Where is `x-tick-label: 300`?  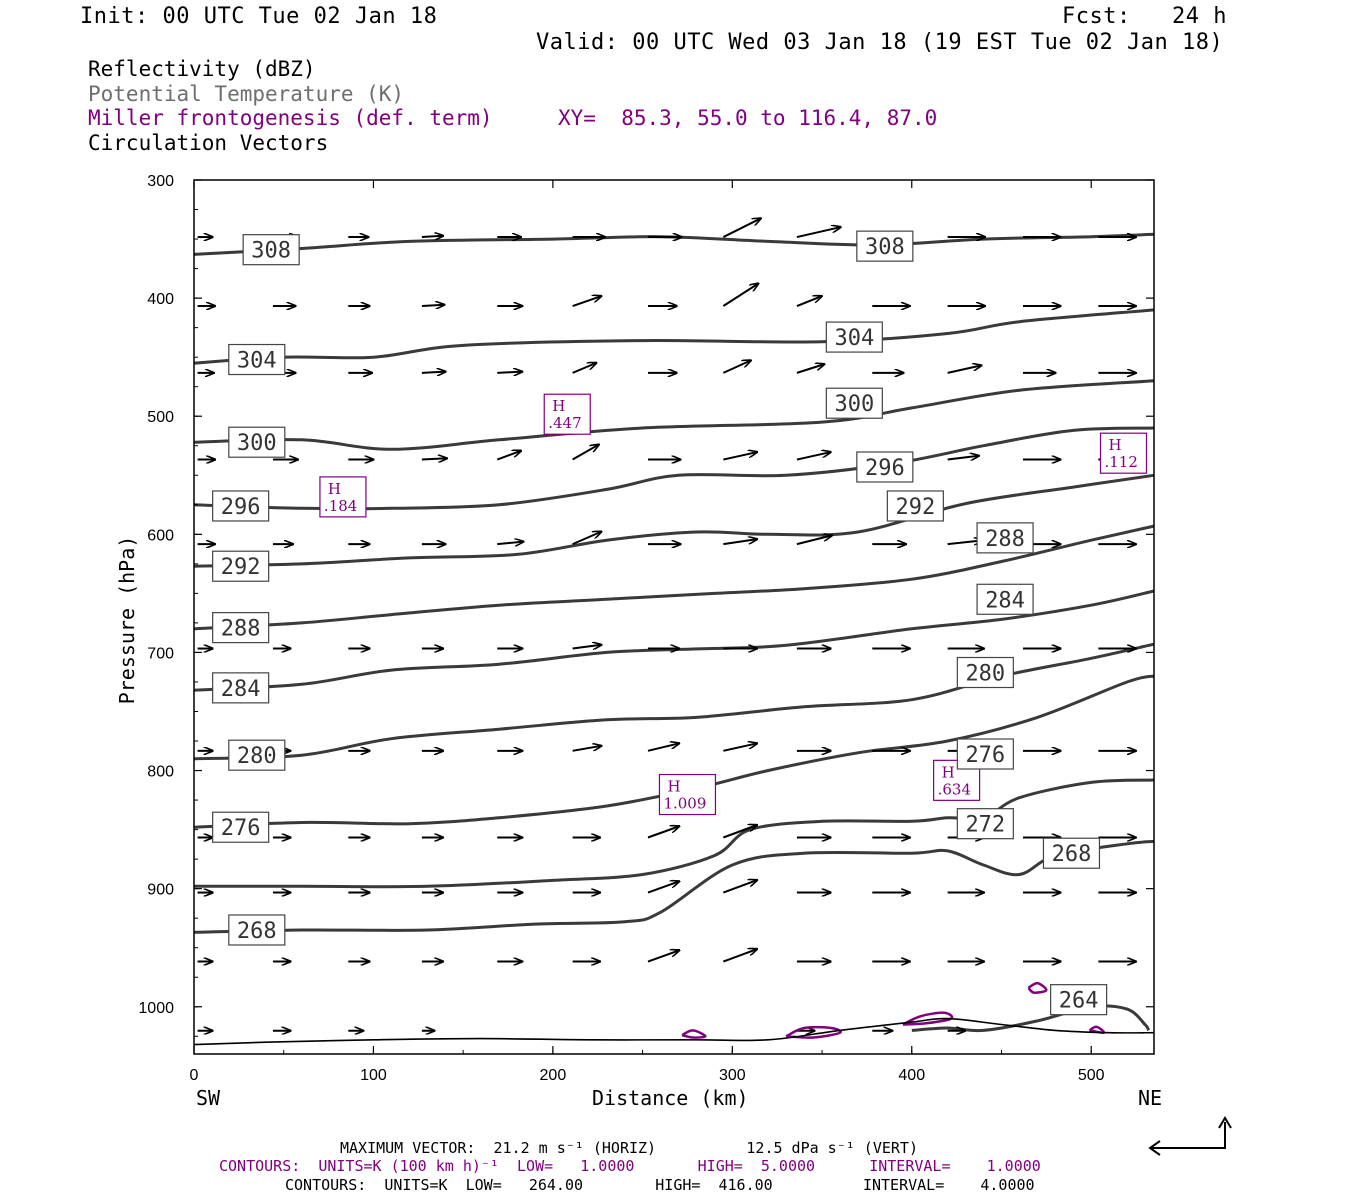
x-tick-label: 300 is located at coordinates (732, 1075).